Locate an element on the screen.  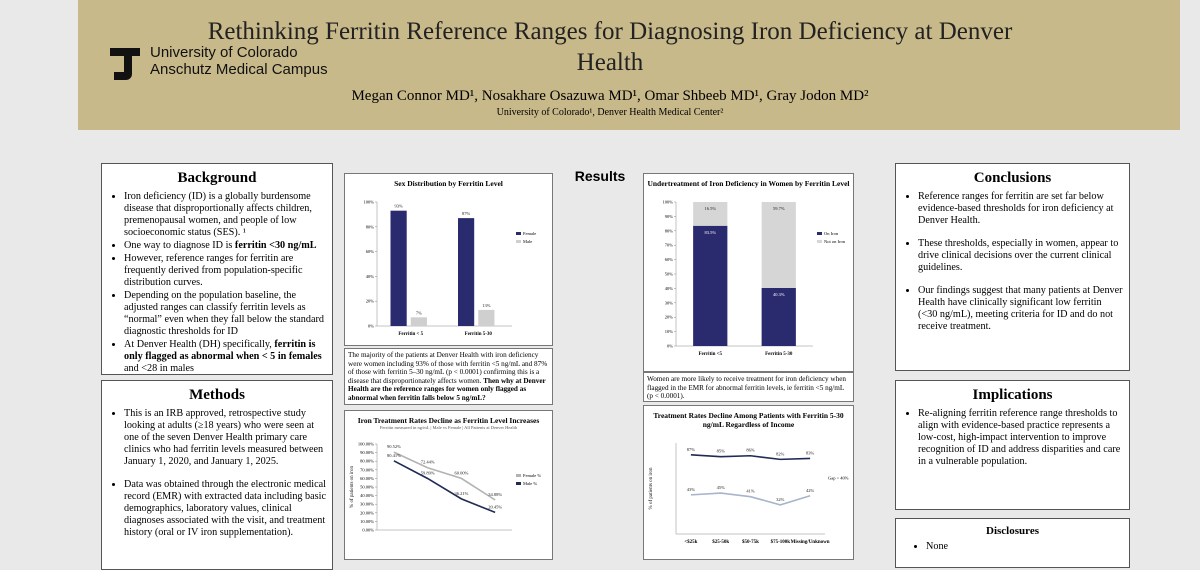
x-tick-label: $75-100k is located at coordinates (781, 542).